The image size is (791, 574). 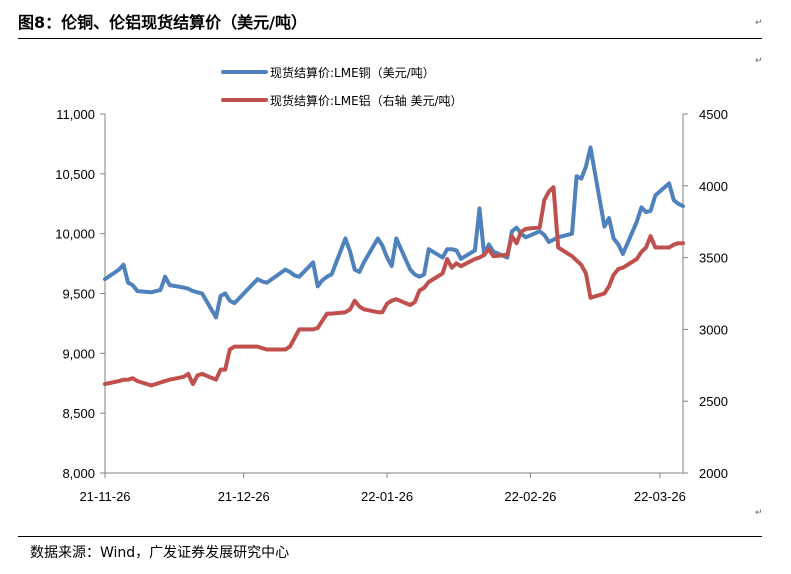 What do you see at coordinates (75, 234) in the screenshot?
I see `y-left-tick-label: 10,000` at bounding box center [75, 234].